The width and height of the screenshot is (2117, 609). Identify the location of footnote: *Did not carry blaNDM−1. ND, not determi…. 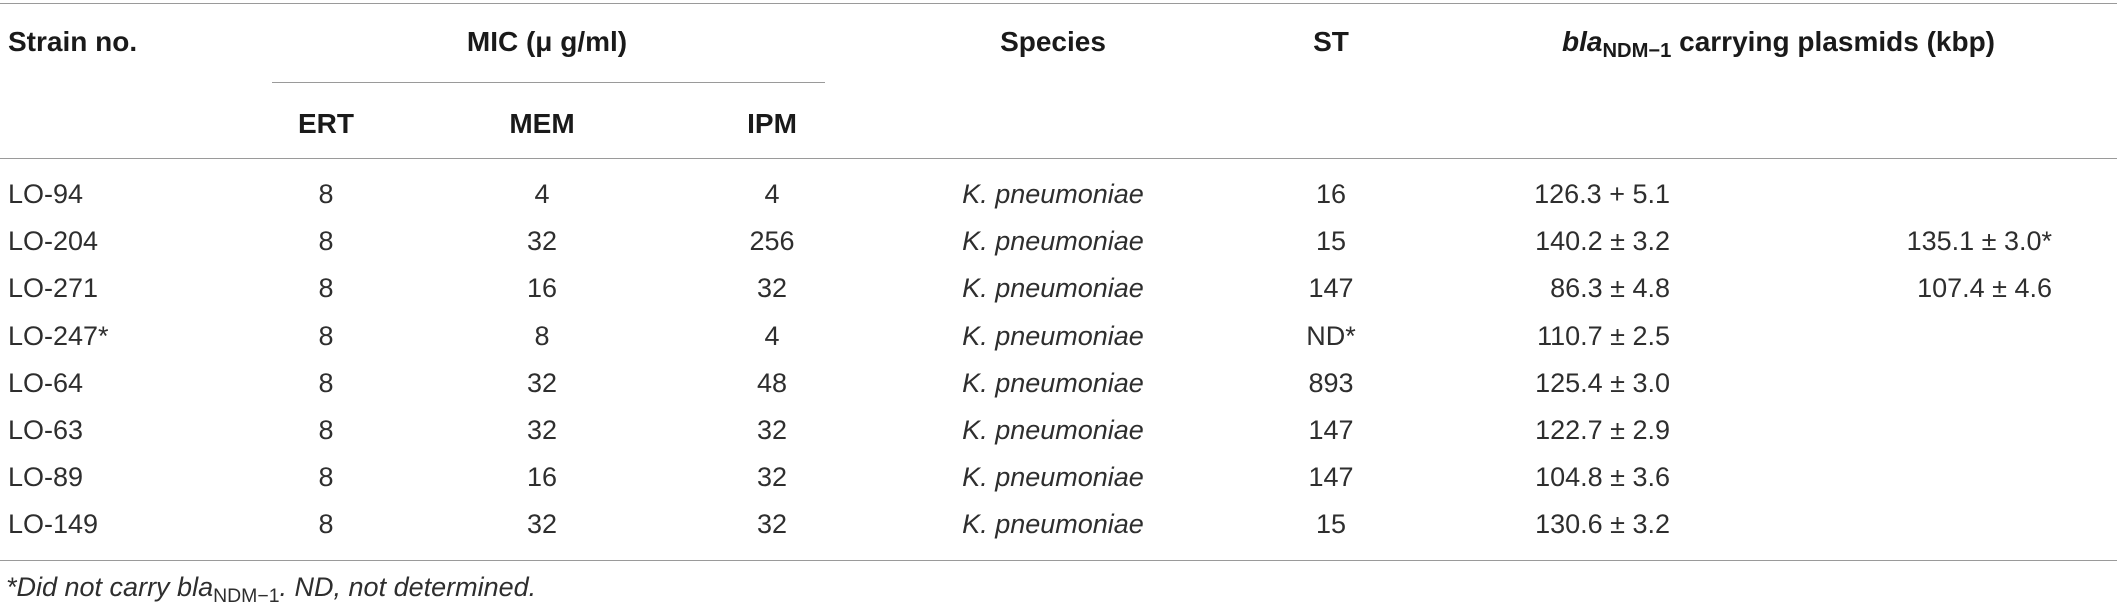
(271, 590).